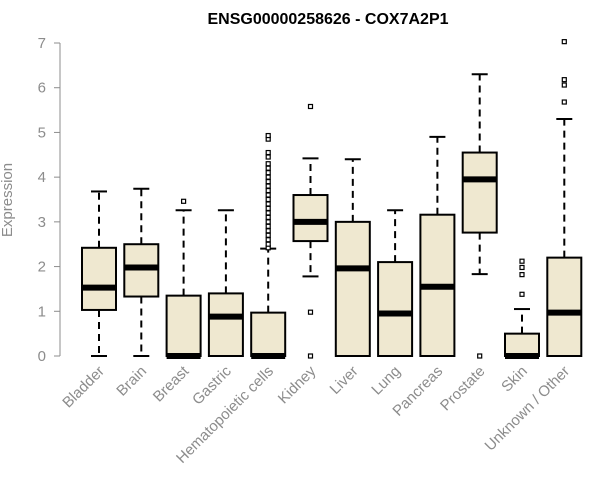 The image size is (600, 500). Describe the element at coordinates (514, 379) in the screenshot. I see `x-tick-label: Skin` at that location.